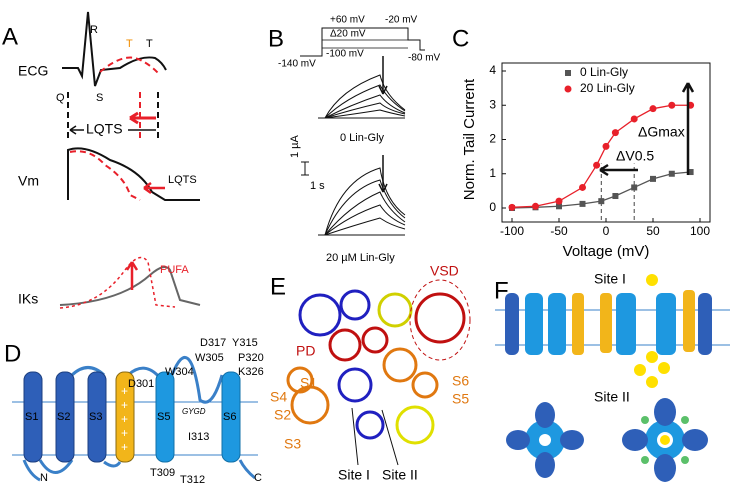  What do you see at coordinates (354, 475) in the screenshot?
I see `label: Site I` at bounding box center [354, 475].